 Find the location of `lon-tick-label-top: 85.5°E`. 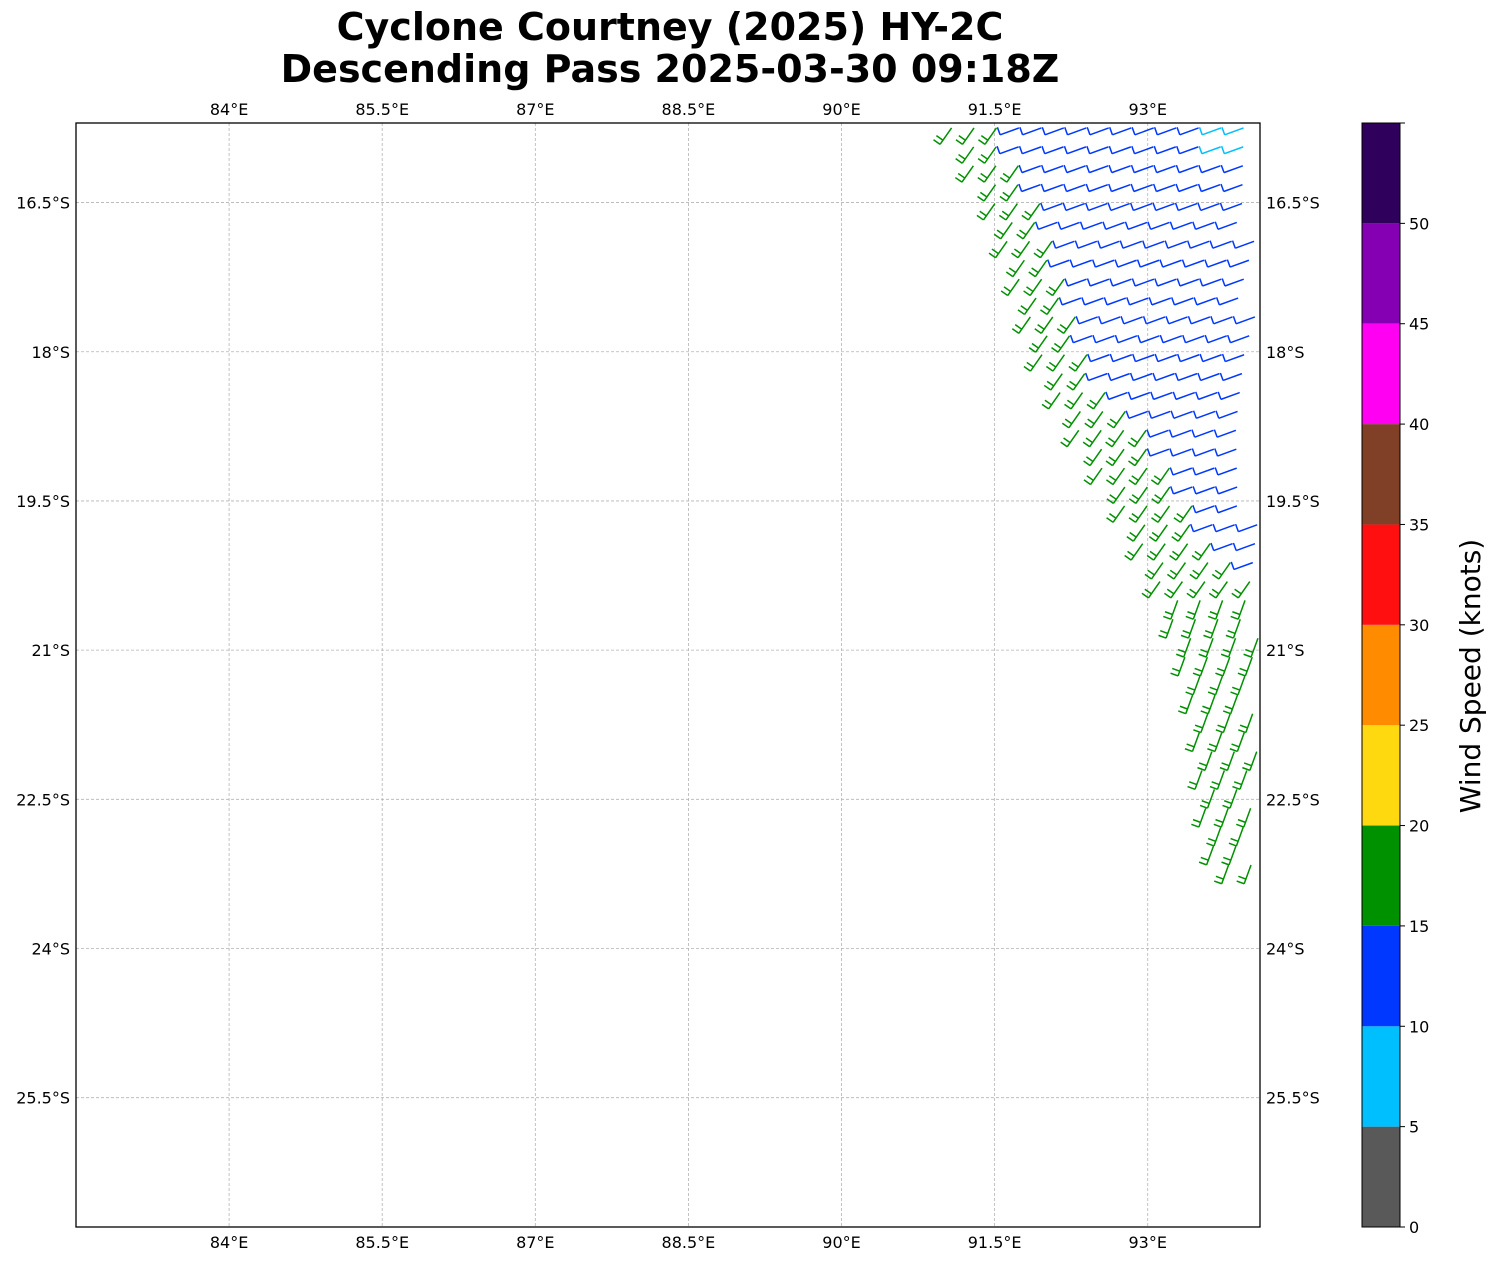

lon-tick-label-top: 85.5°E is located at coordinates (382, 109).